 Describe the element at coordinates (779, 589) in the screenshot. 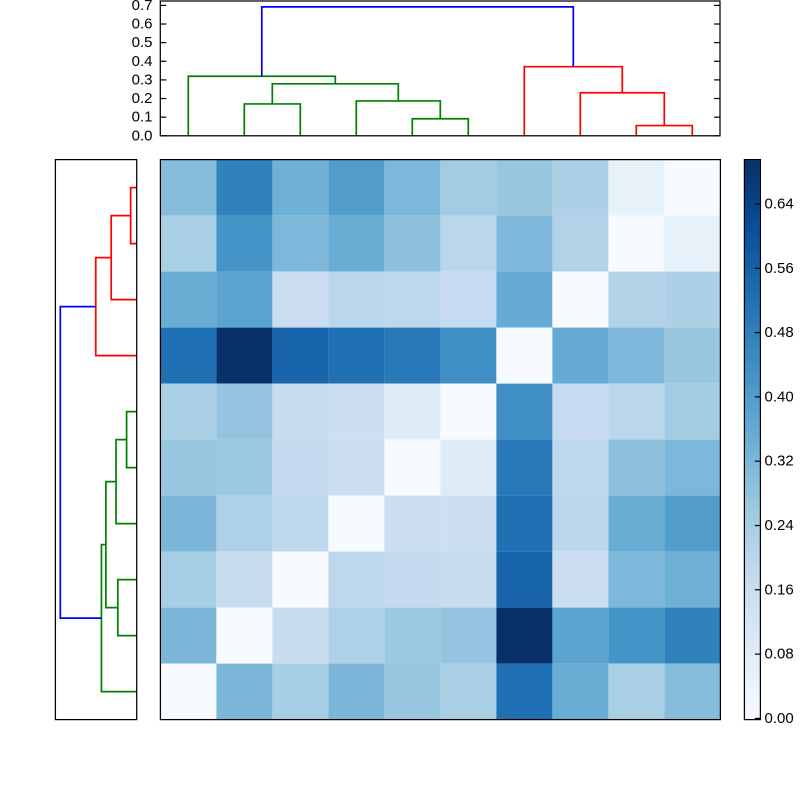

I see `svg-text: 0.16` at that location.